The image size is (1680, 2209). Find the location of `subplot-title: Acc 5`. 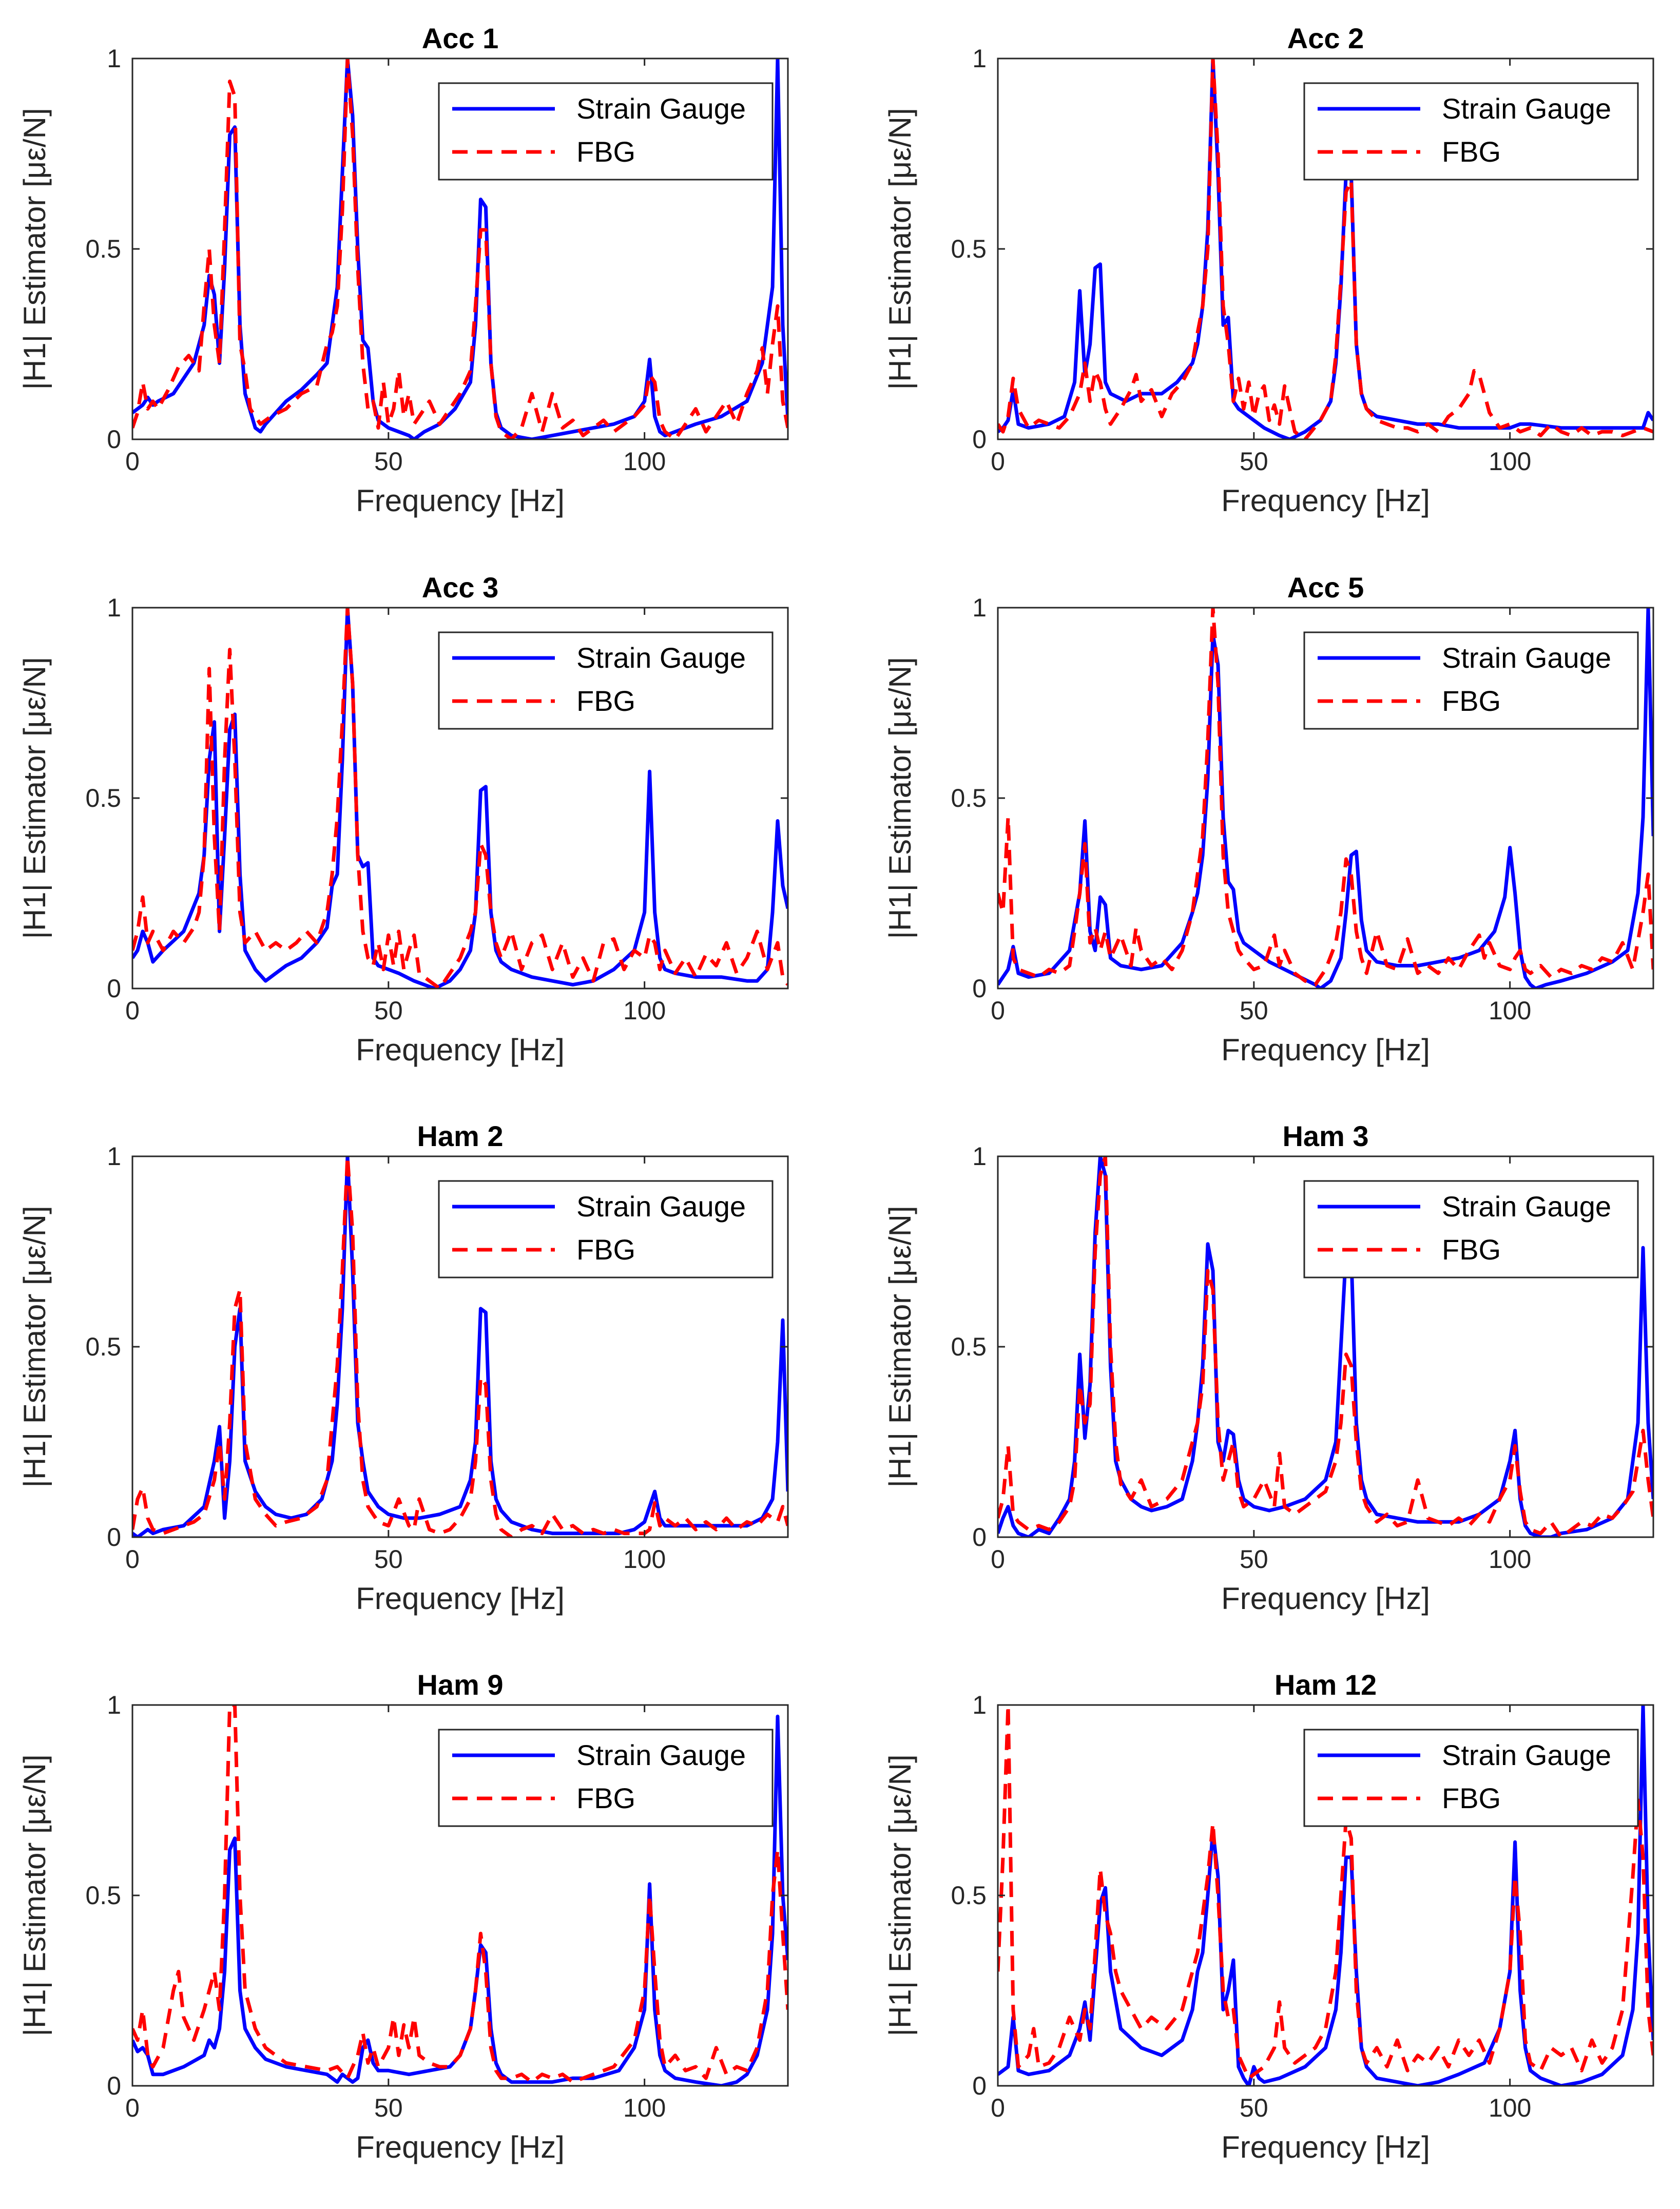

subplot-title: Acc 5 is located at coordinates (1325, 587).